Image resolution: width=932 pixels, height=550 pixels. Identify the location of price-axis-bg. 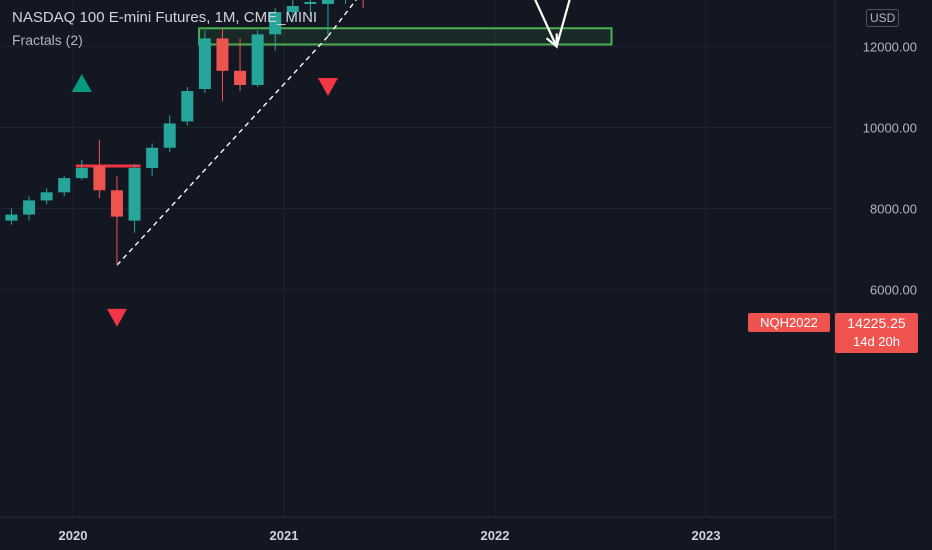
(883, 275).